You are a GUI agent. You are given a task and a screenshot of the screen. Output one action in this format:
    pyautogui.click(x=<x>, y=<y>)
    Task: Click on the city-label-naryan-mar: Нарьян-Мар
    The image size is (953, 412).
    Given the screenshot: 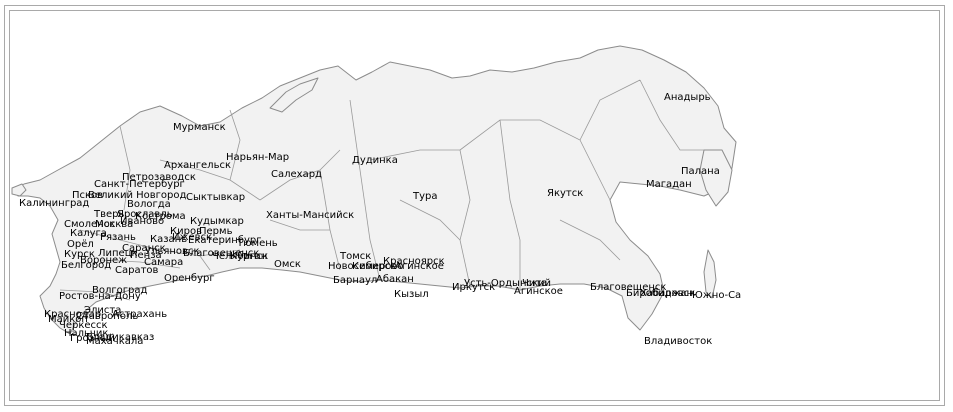 What is the action you would take?
    pyautogui.click(x=258, y=157)
    